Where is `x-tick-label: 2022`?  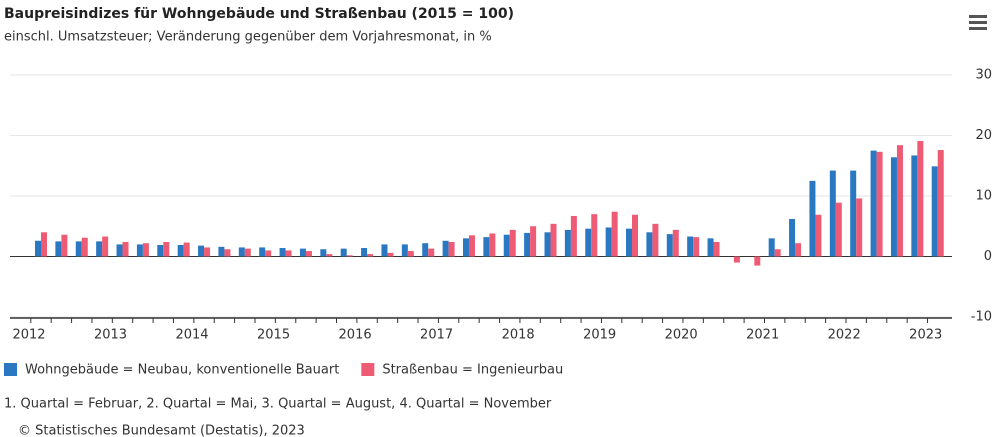 x-tick-label: 2022 is located at coordinates (844, 335).